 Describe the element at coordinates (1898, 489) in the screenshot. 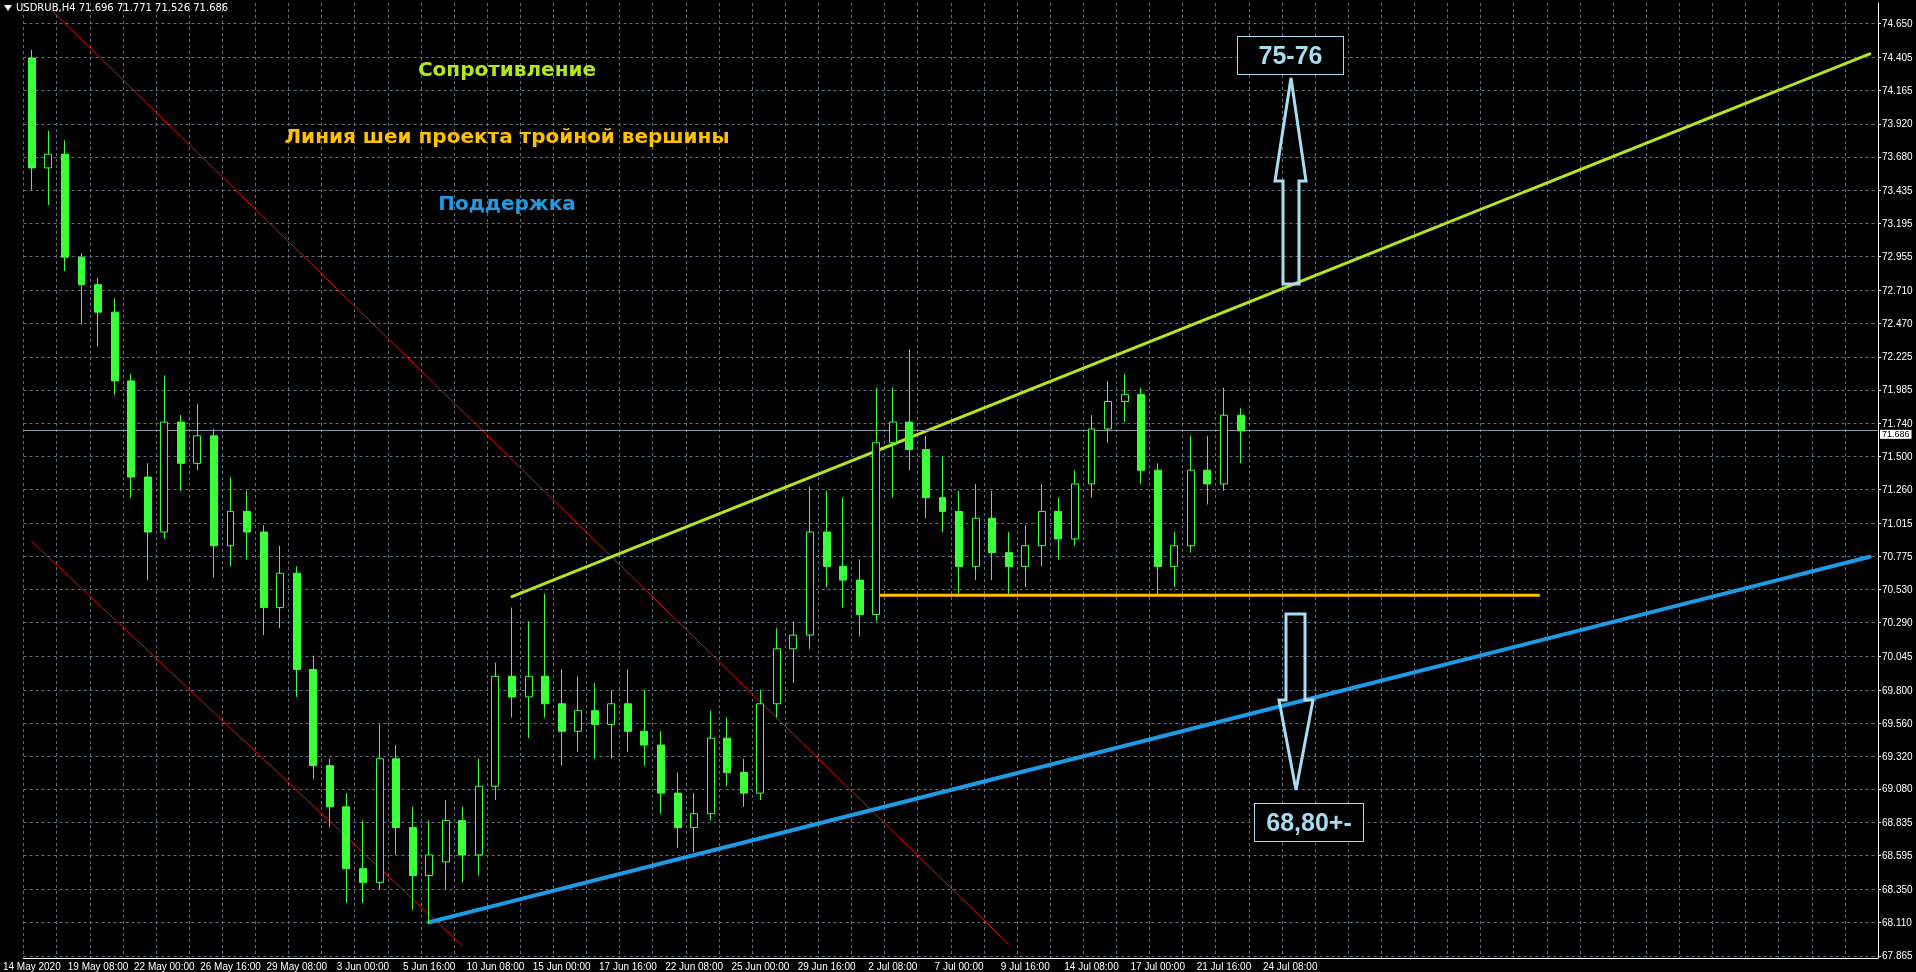

I see `y-tick-label: 71.260` at that location.